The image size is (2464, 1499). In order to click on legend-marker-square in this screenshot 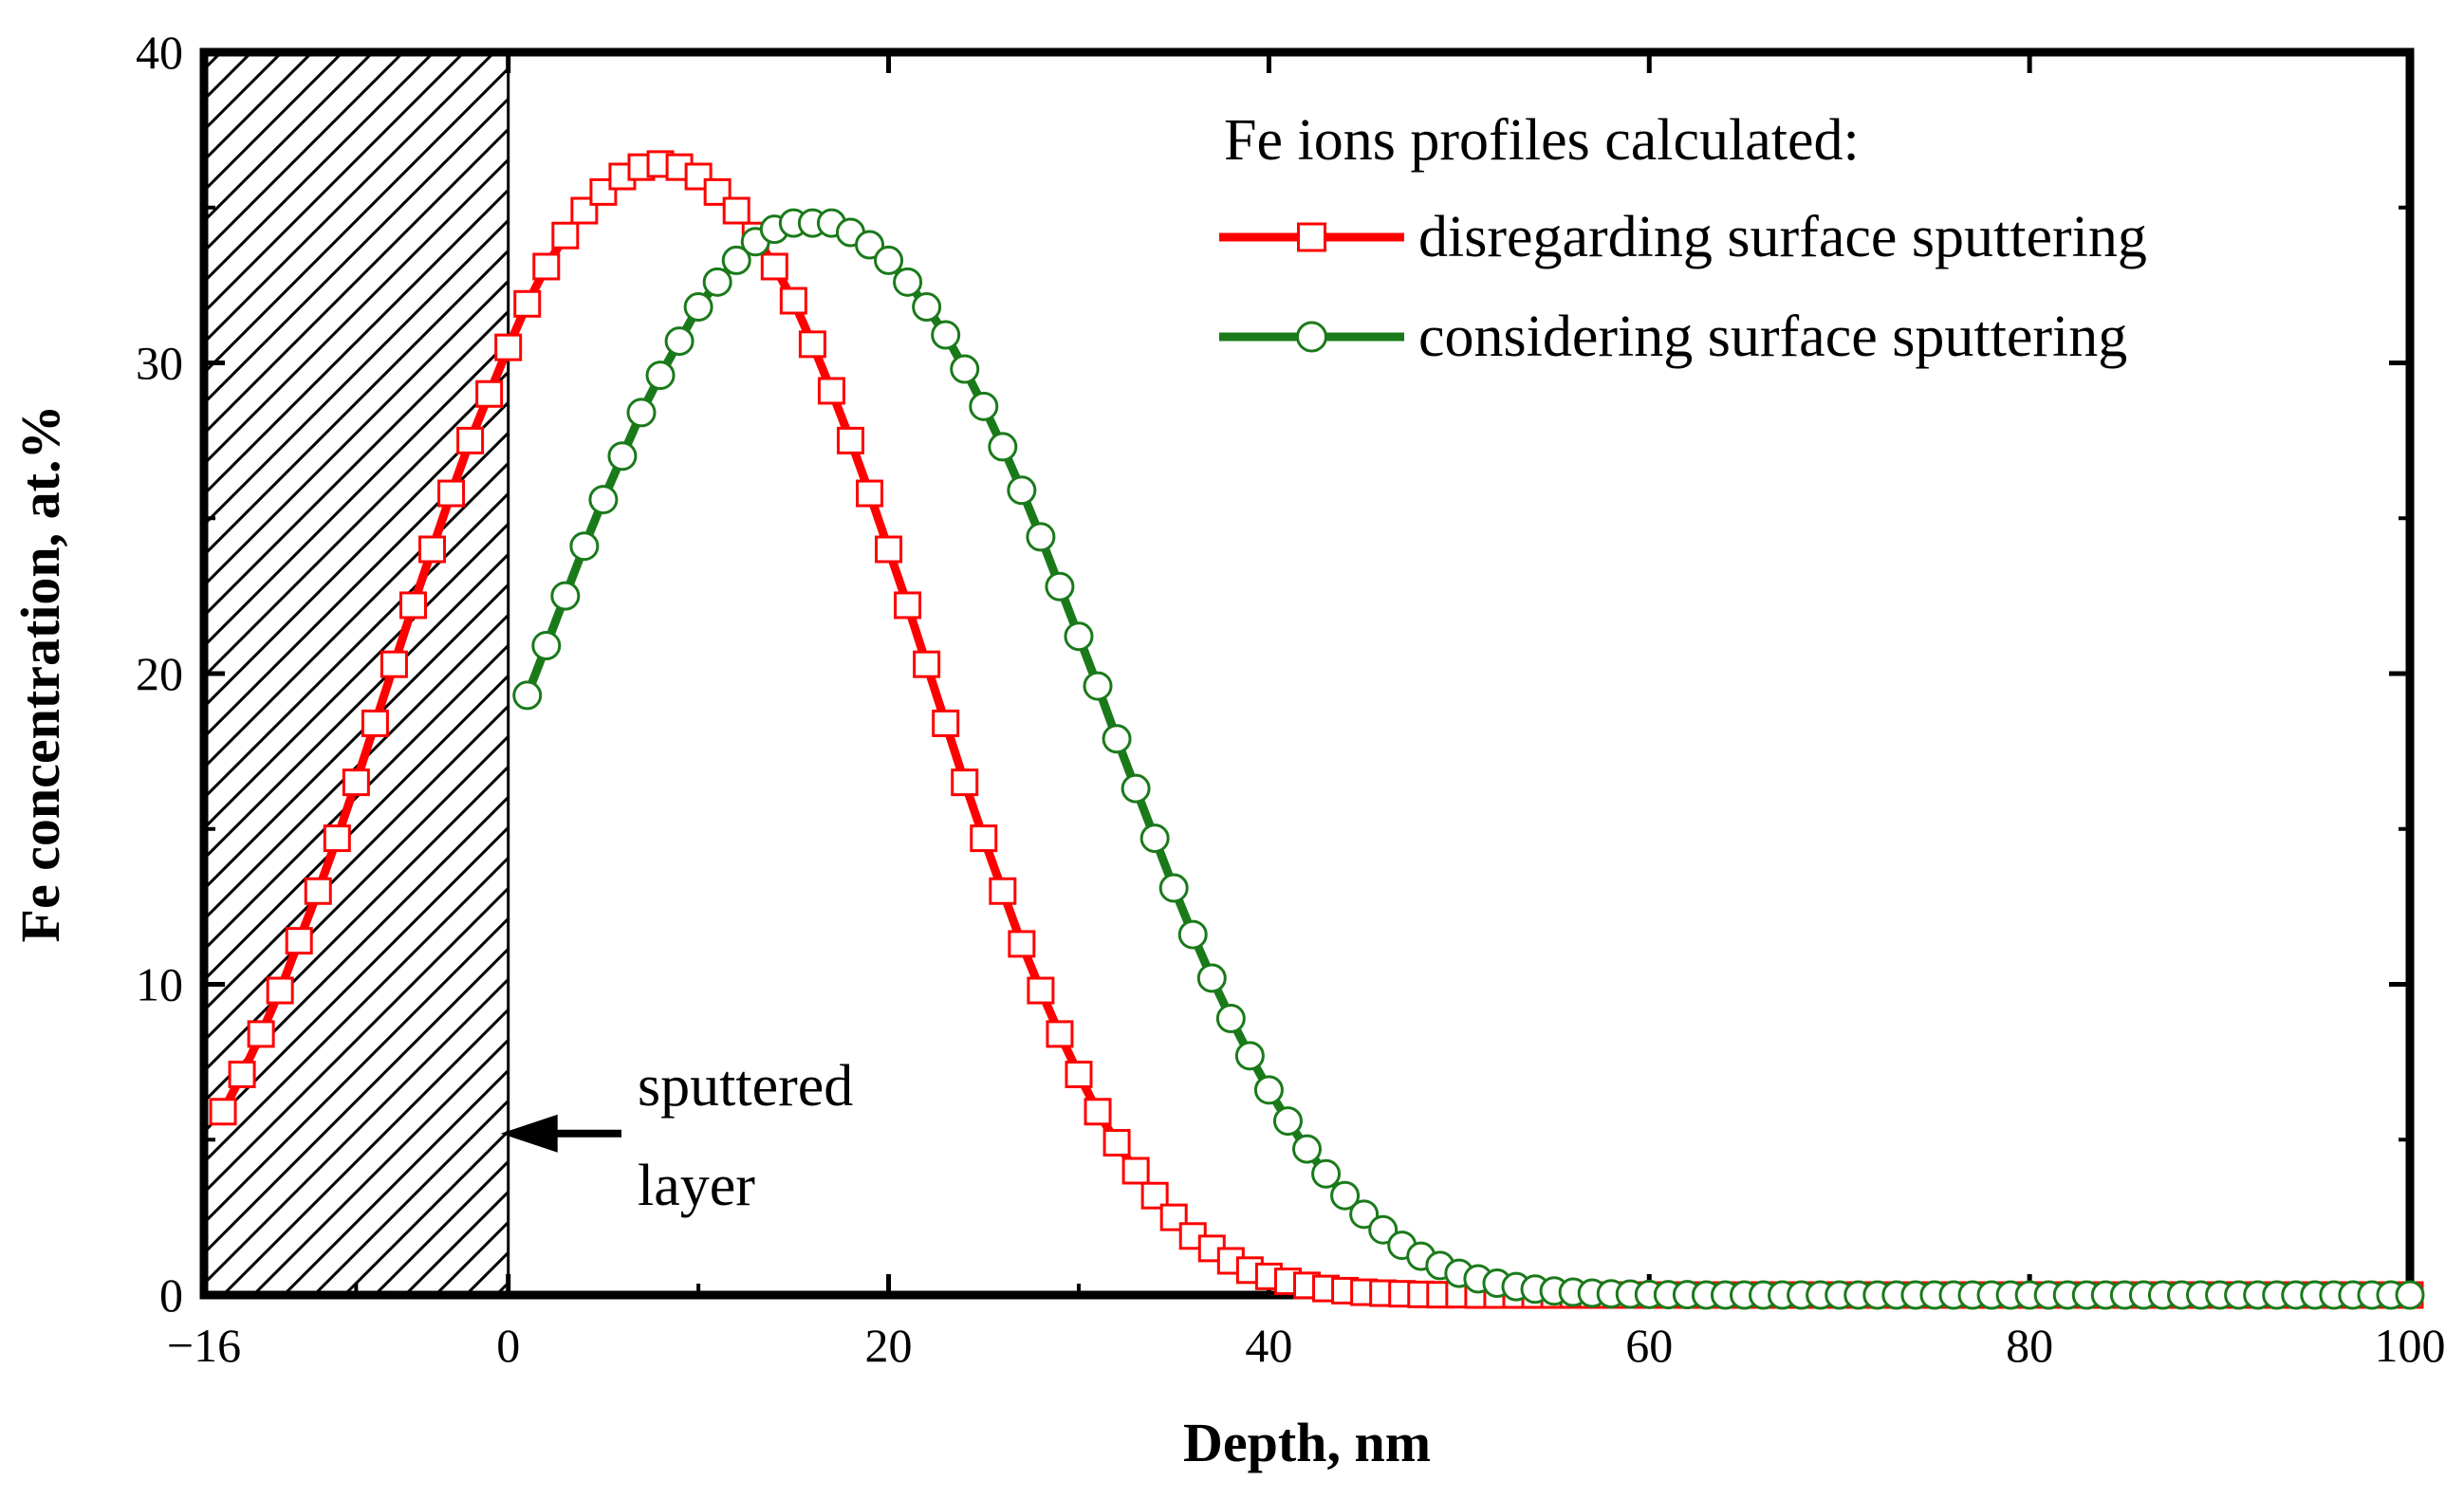, I will do `click(1311, 237)`.